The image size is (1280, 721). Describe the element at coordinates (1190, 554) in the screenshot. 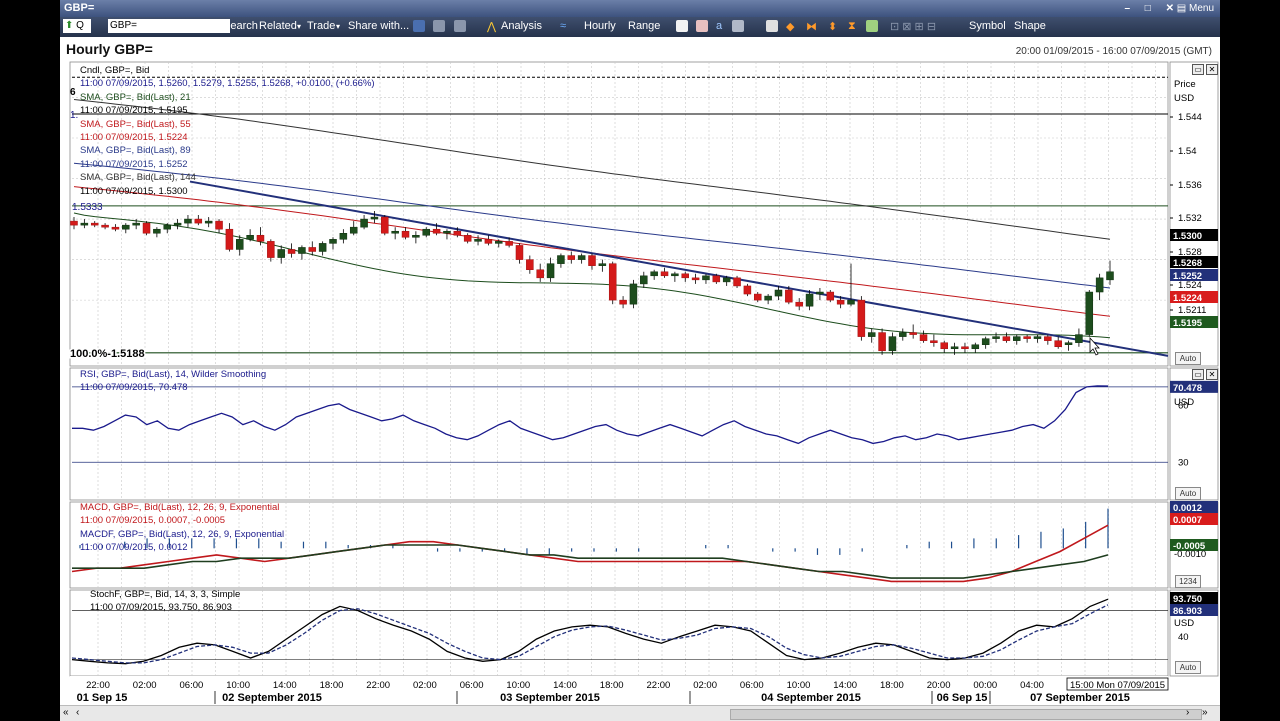

I see `y-tick-label: -0.0010` at that location.